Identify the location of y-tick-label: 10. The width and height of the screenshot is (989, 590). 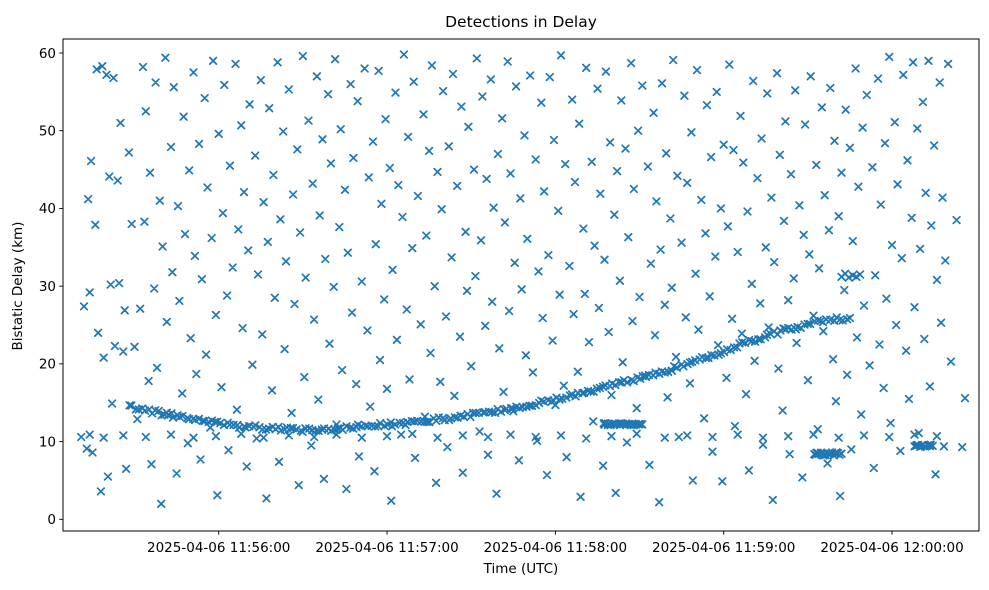
(47, 442).